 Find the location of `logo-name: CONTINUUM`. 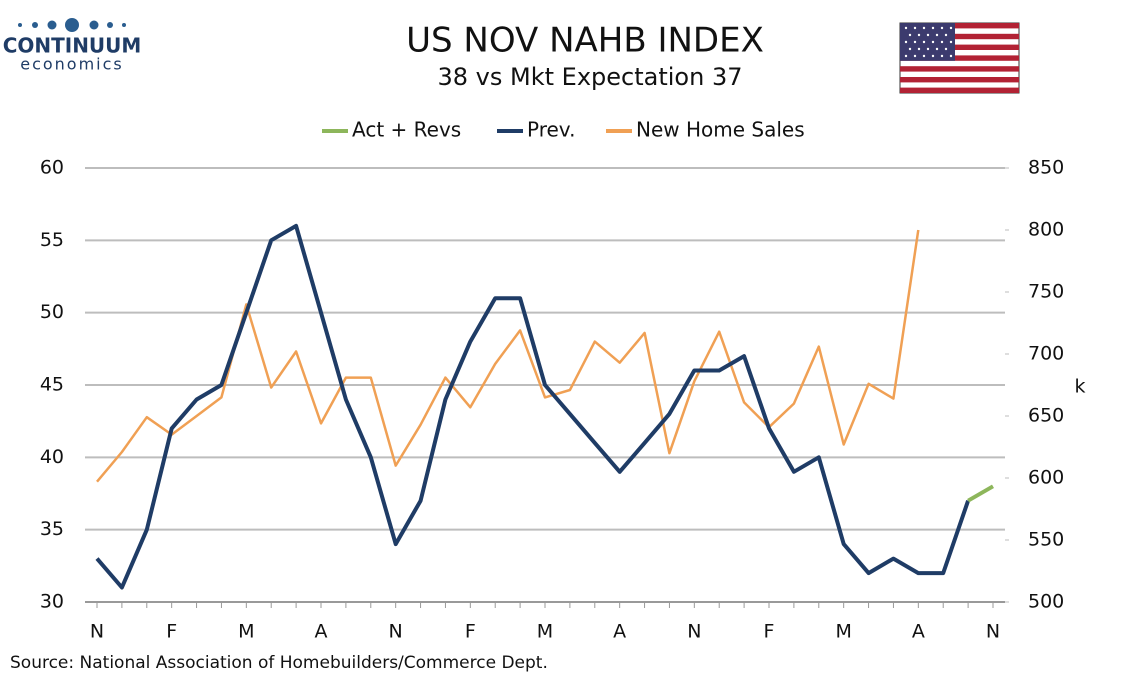

logo-name: CONTINUUM is located at coordinates (72, 46).